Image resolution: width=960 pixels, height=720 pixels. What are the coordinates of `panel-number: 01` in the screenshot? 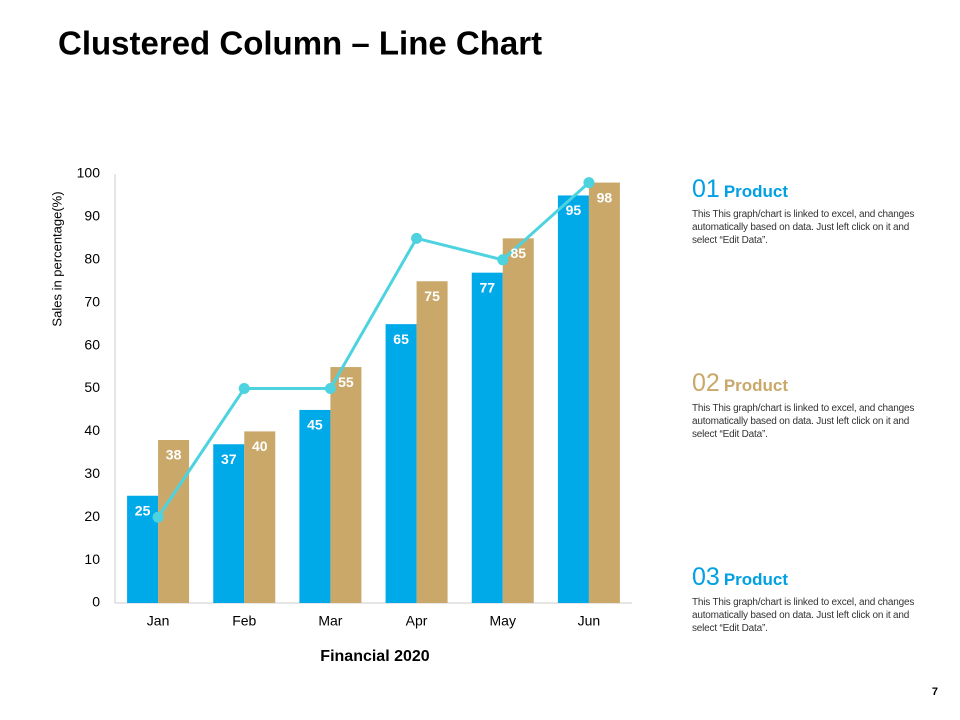 It's located at (706, 189).